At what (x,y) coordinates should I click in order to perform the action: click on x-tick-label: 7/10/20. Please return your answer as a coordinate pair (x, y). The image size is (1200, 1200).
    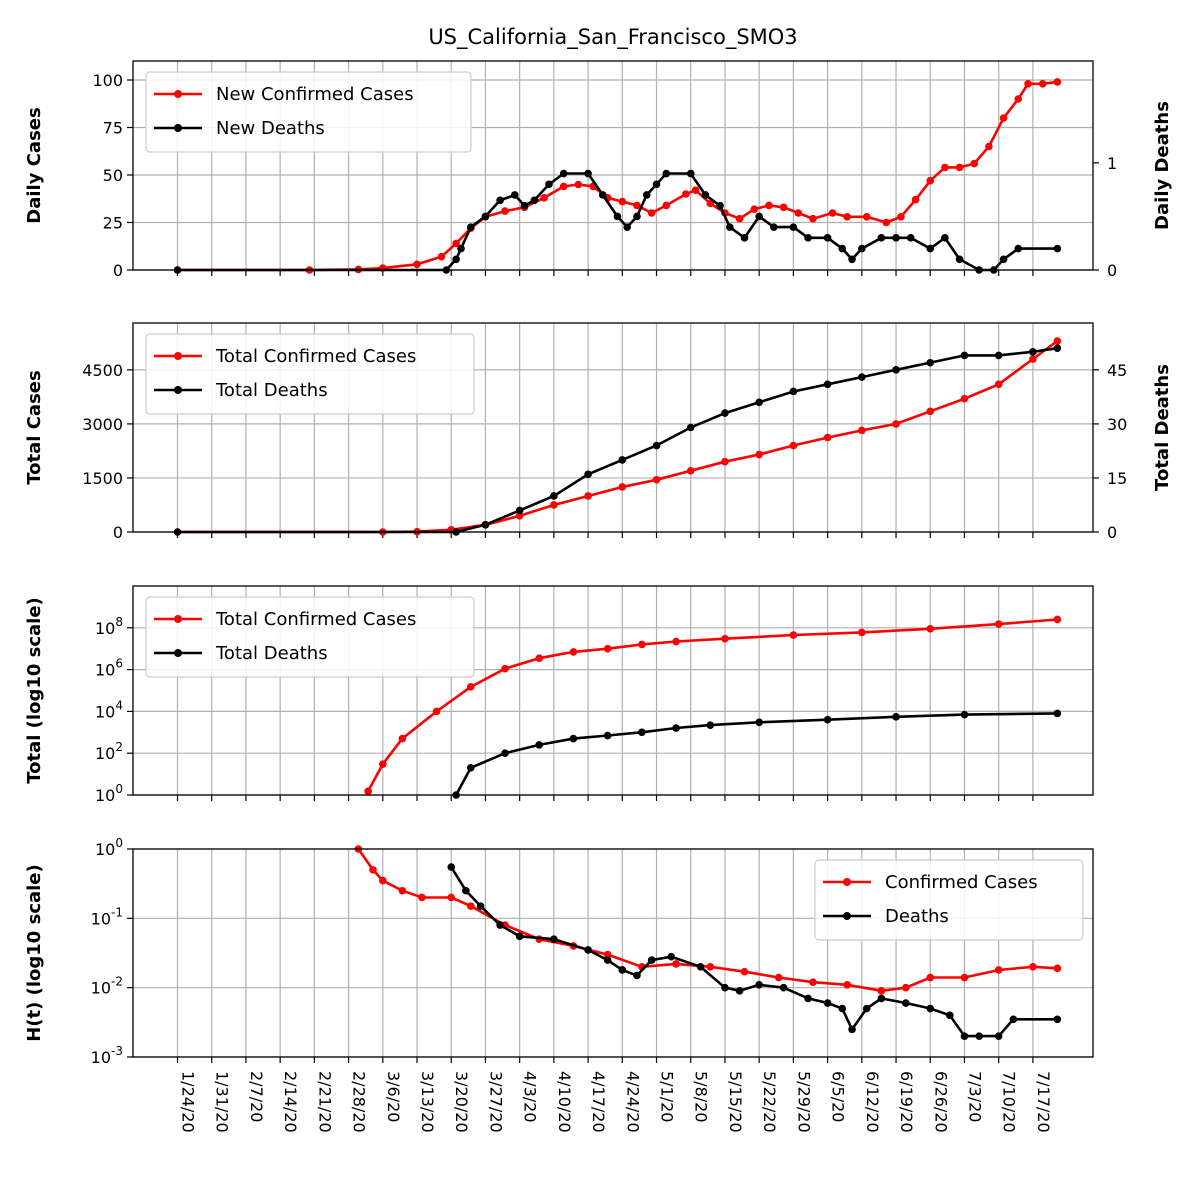
    Looking at the image, I should click on (1009, 1102).